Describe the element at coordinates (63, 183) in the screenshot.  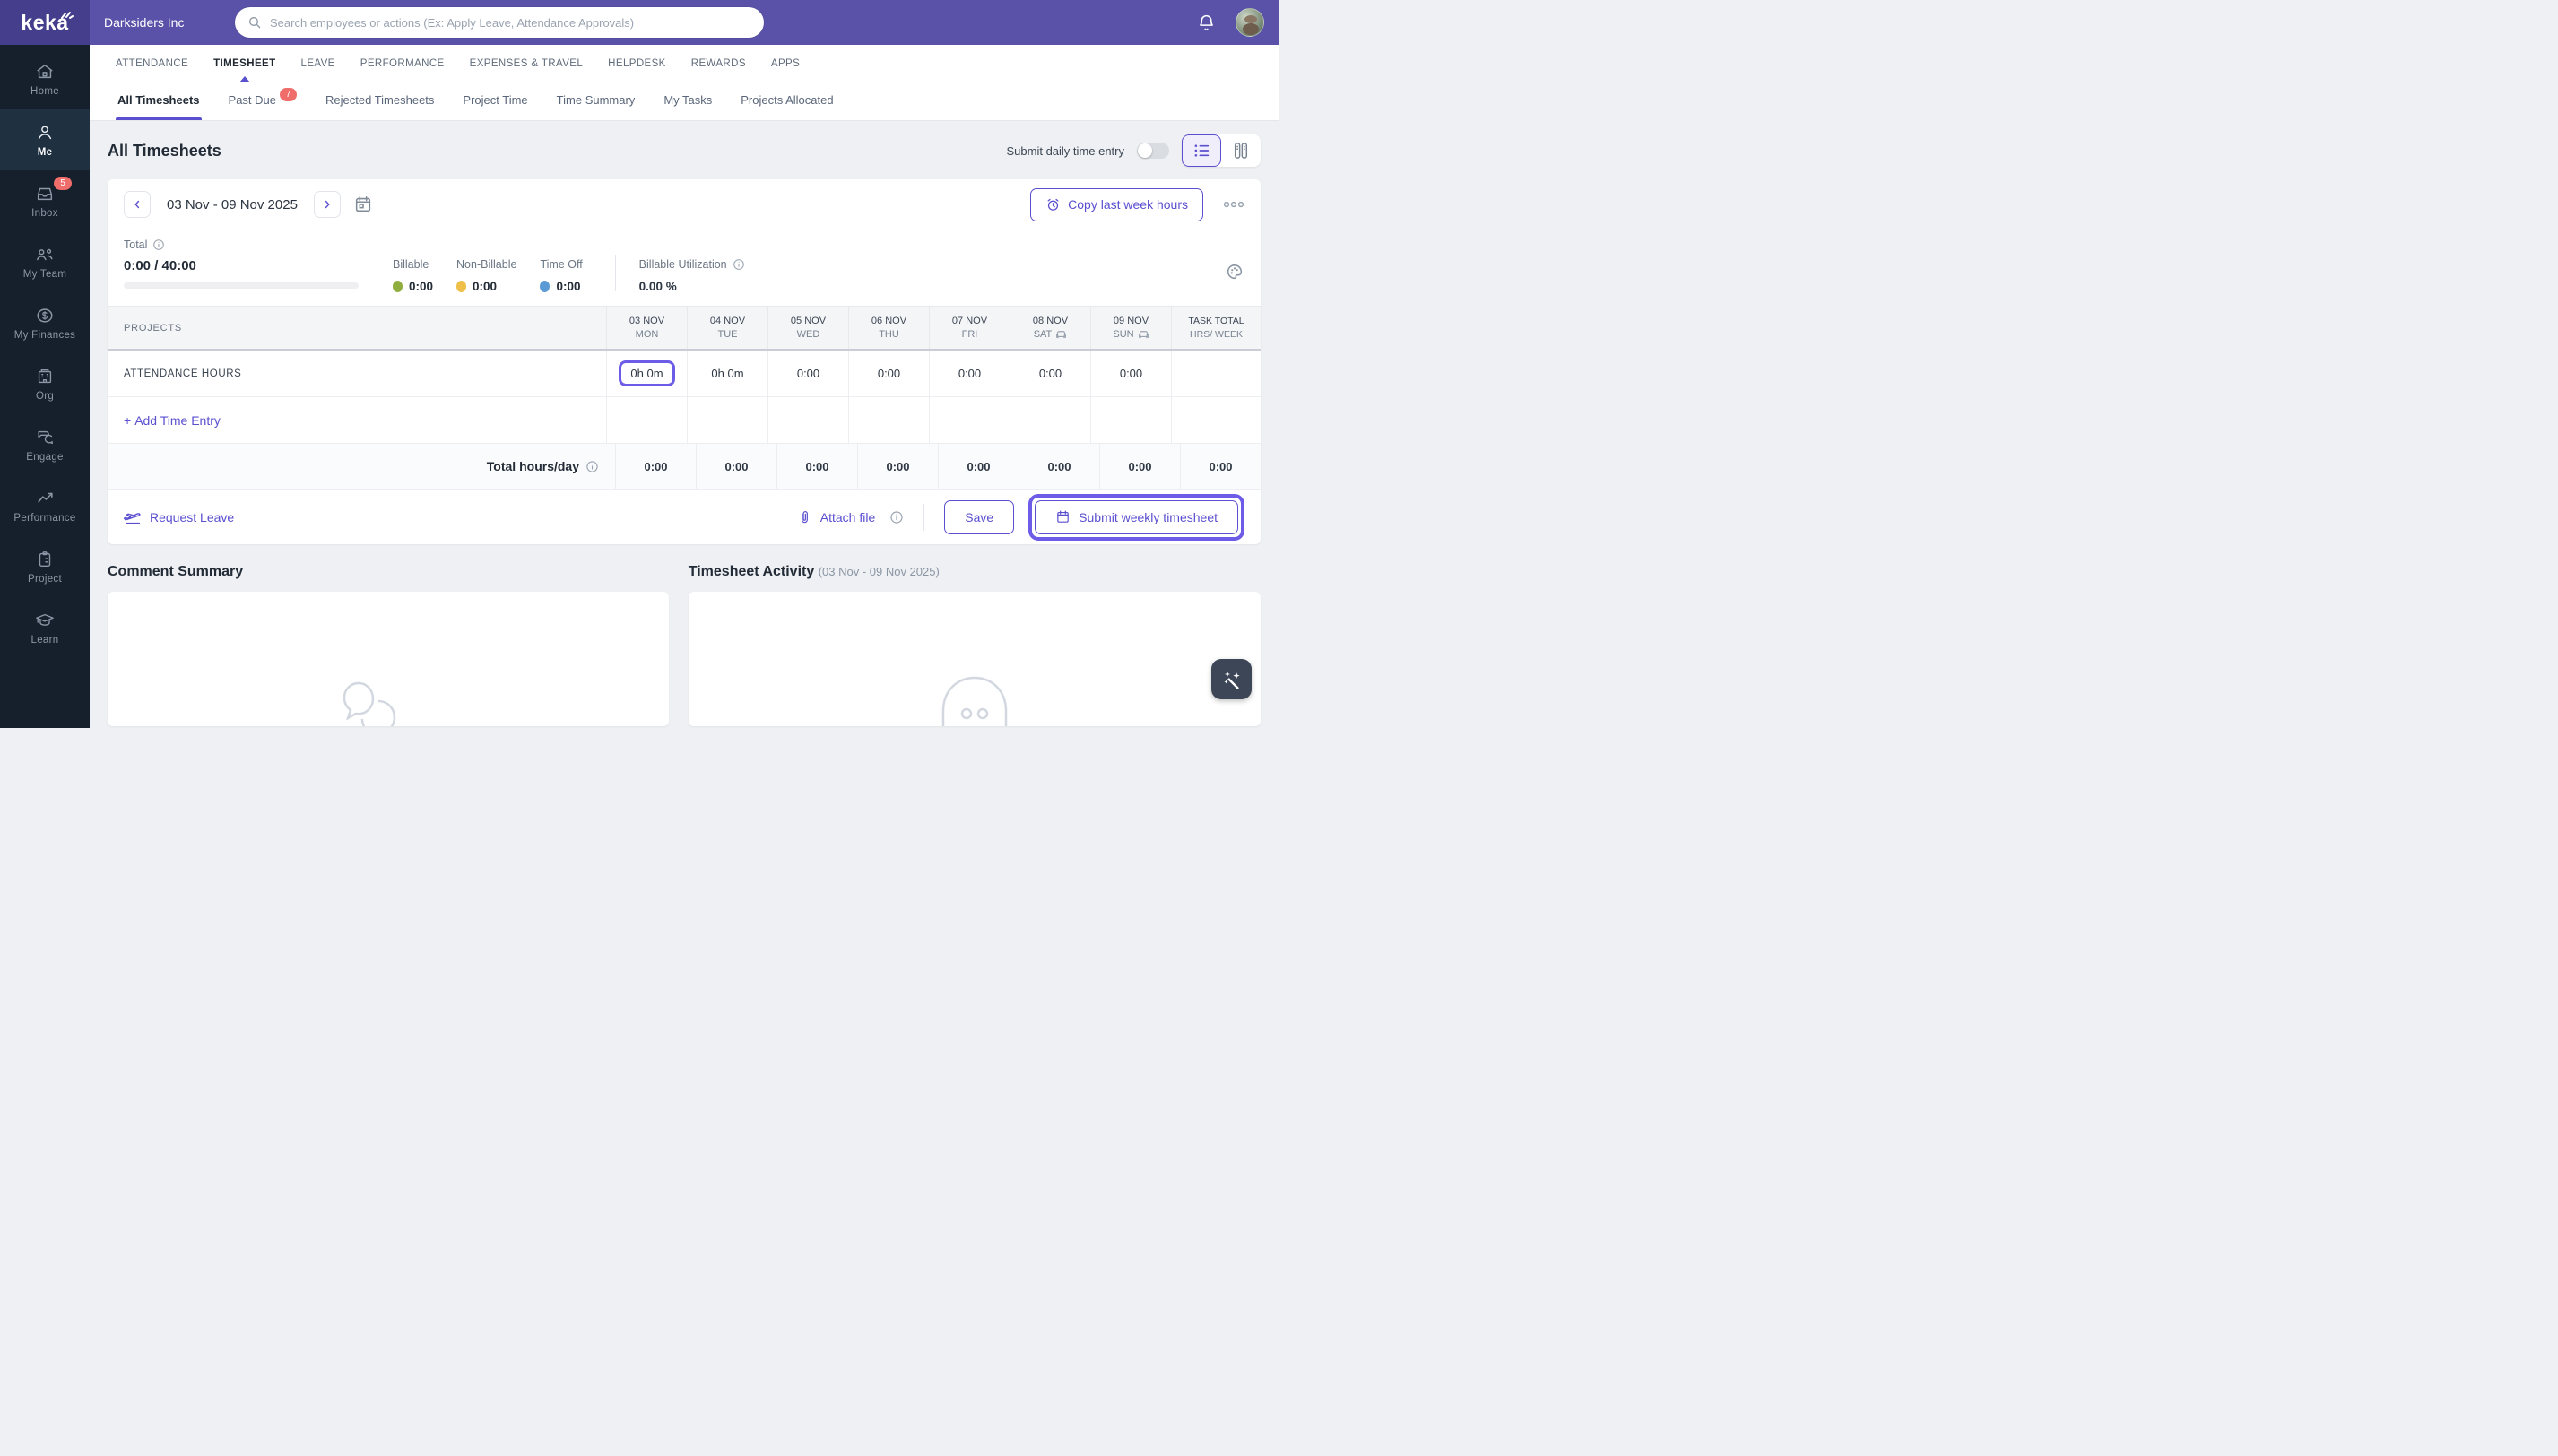
I see `inbox-badge: 5` at that location.